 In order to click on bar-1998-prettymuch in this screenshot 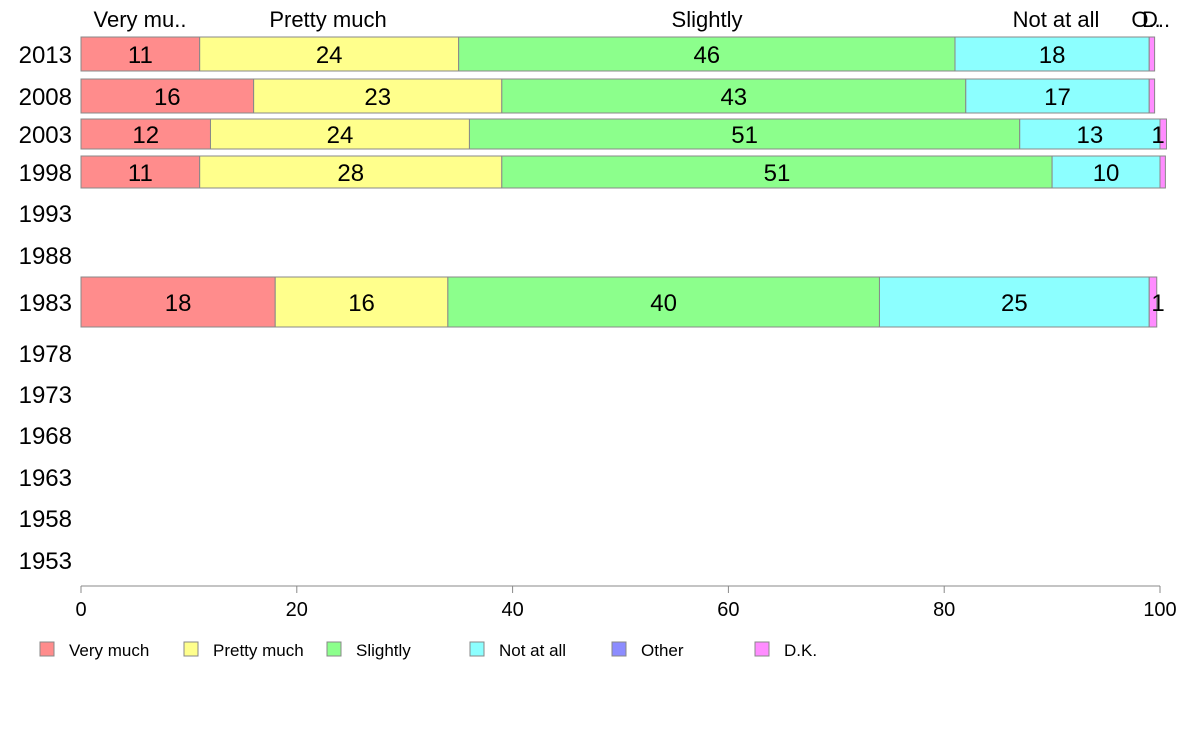, I will do `click(351, 172)`.